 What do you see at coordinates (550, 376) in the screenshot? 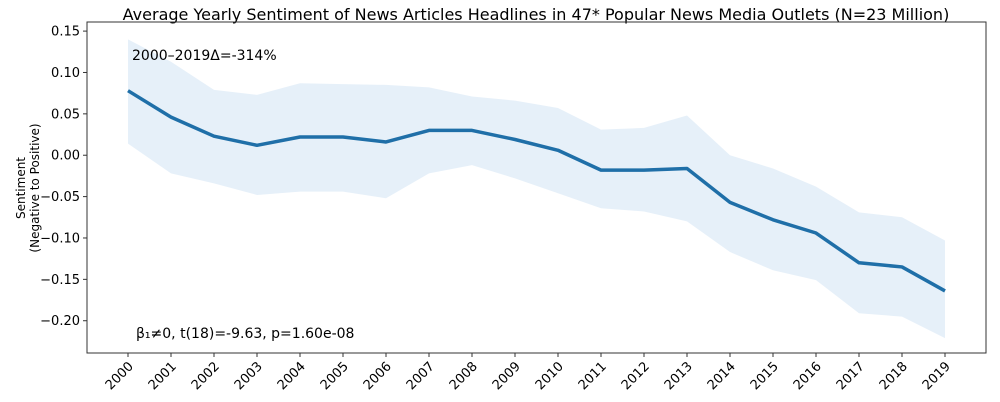
I see `x-tick-label: 2010` at bounding box center [550, 376].